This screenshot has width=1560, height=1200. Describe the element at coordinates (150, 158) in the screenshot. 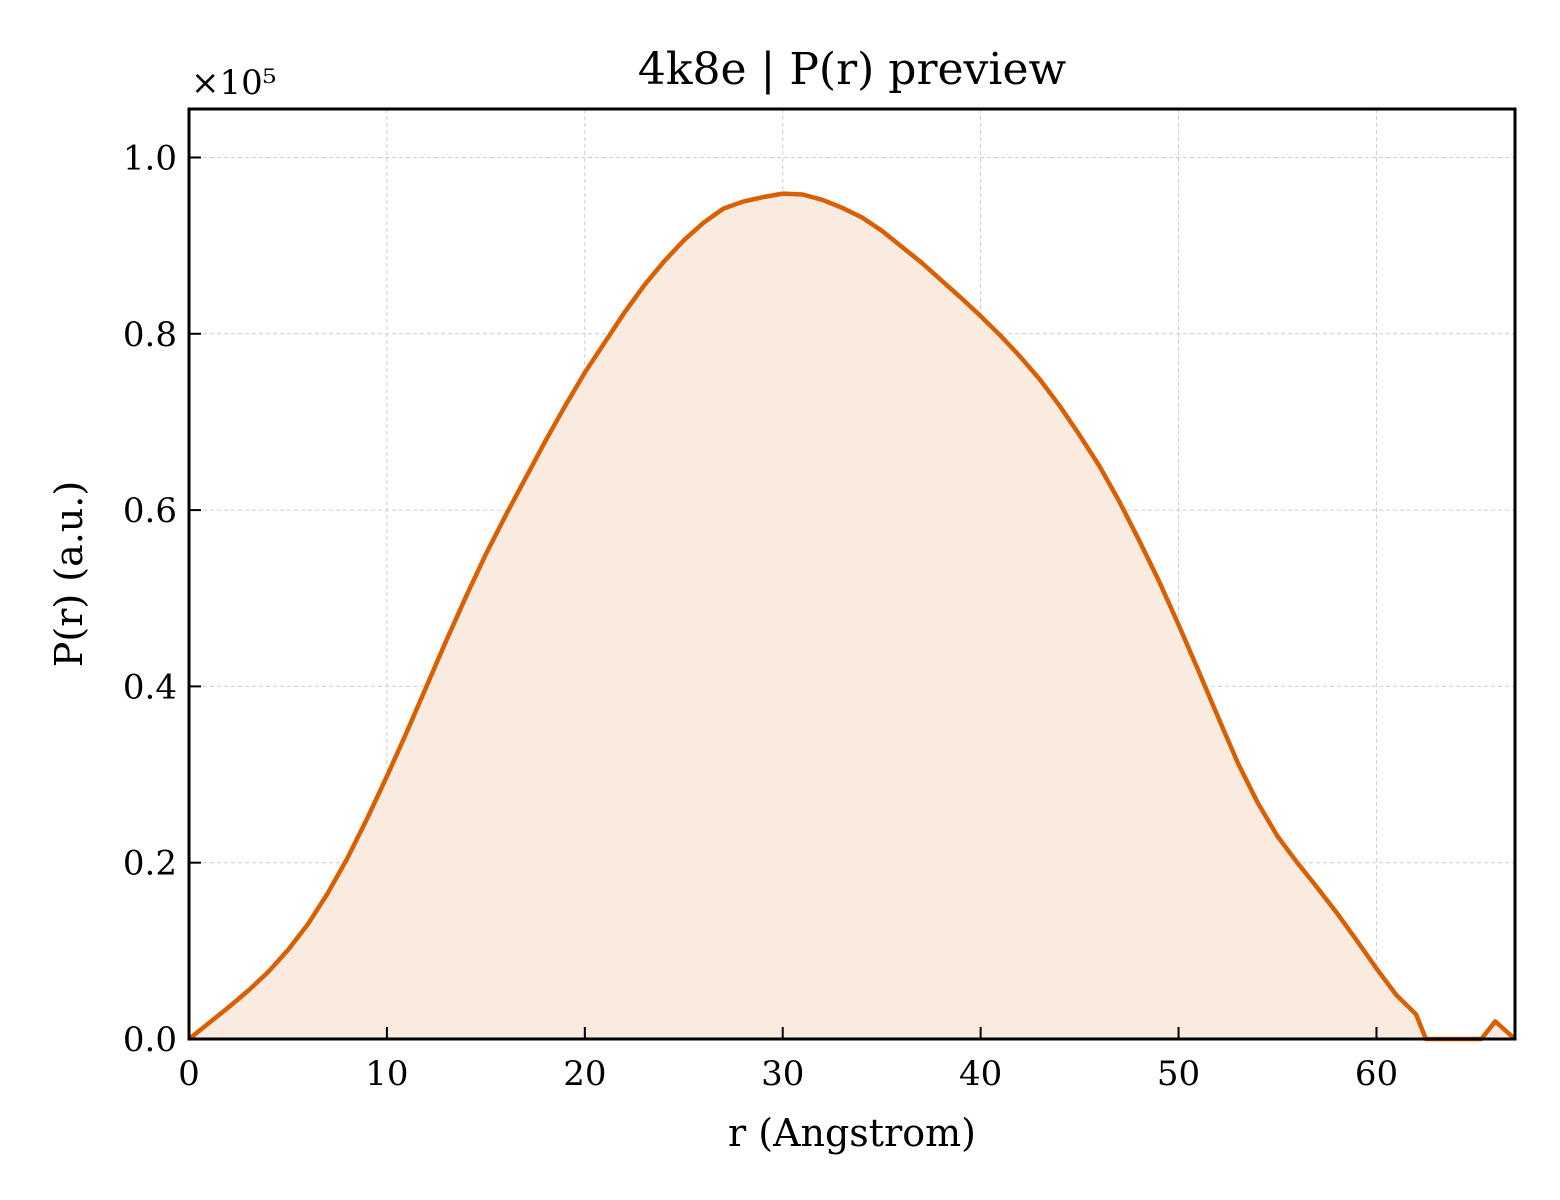

I see `y-tick-label: 1.0` at that location.